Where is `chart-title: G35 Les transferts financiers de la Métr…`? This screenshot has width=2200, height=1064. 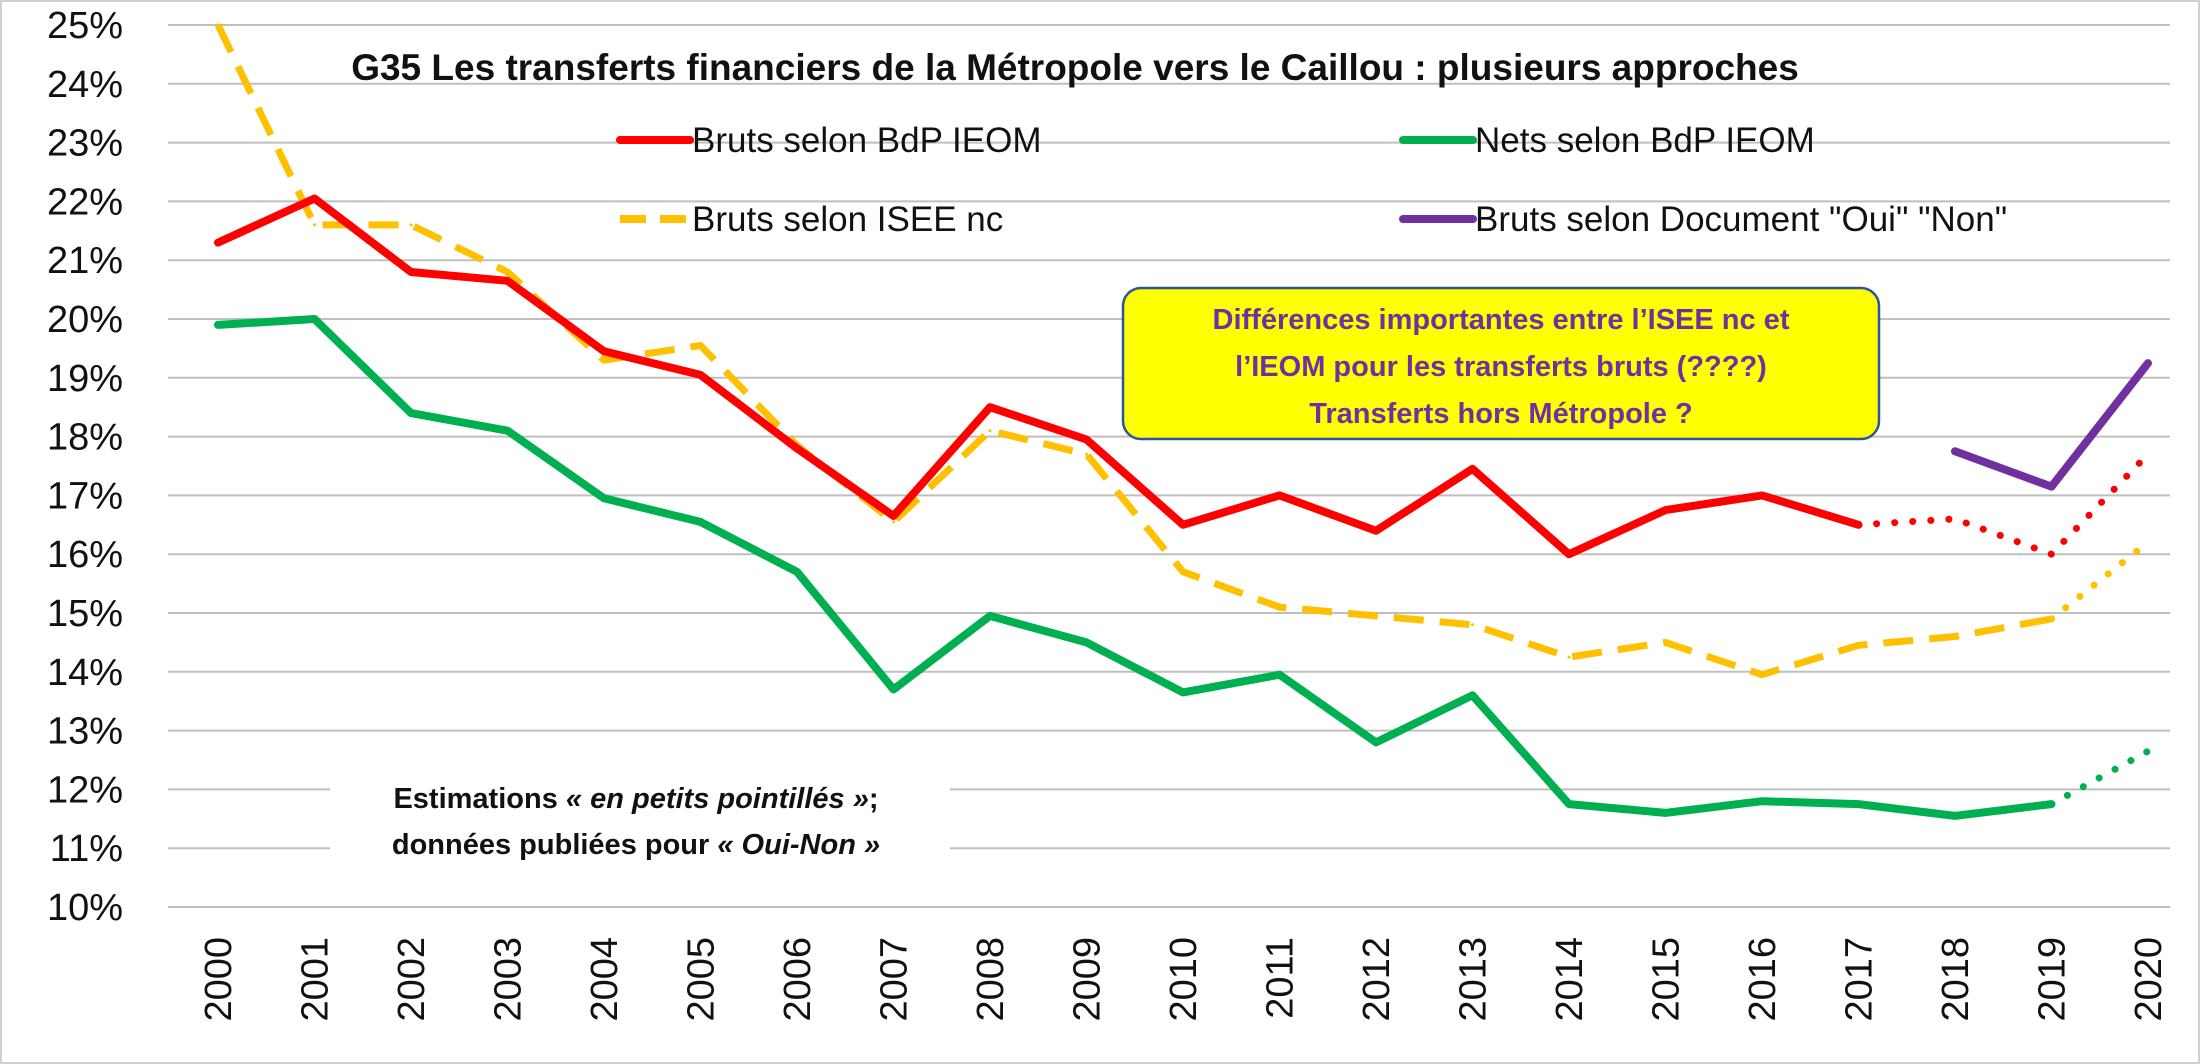
chart-title: G35 Les transferts financiers de la Métr… is located at coordinates (1075, 67).